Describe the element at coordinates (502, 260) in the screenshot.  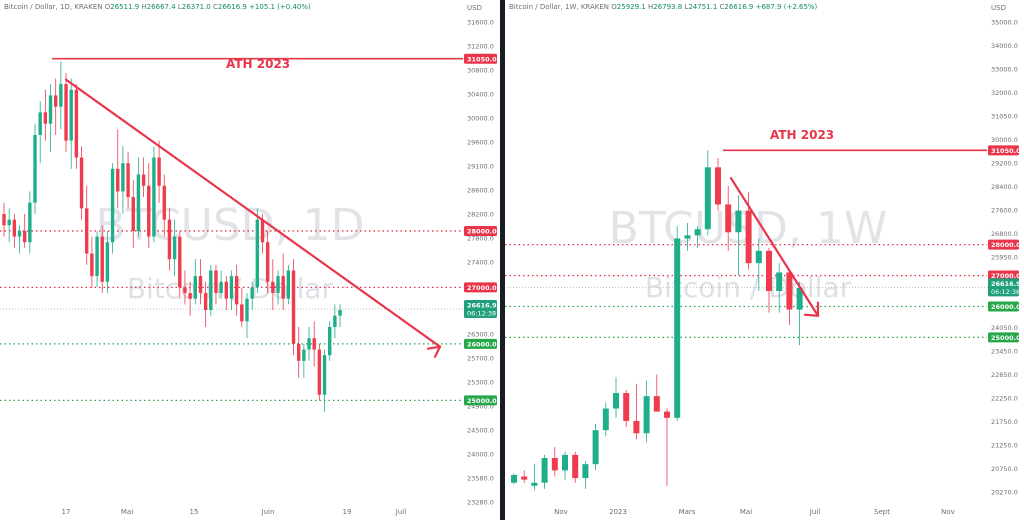
I see `panel-divider` at that location.